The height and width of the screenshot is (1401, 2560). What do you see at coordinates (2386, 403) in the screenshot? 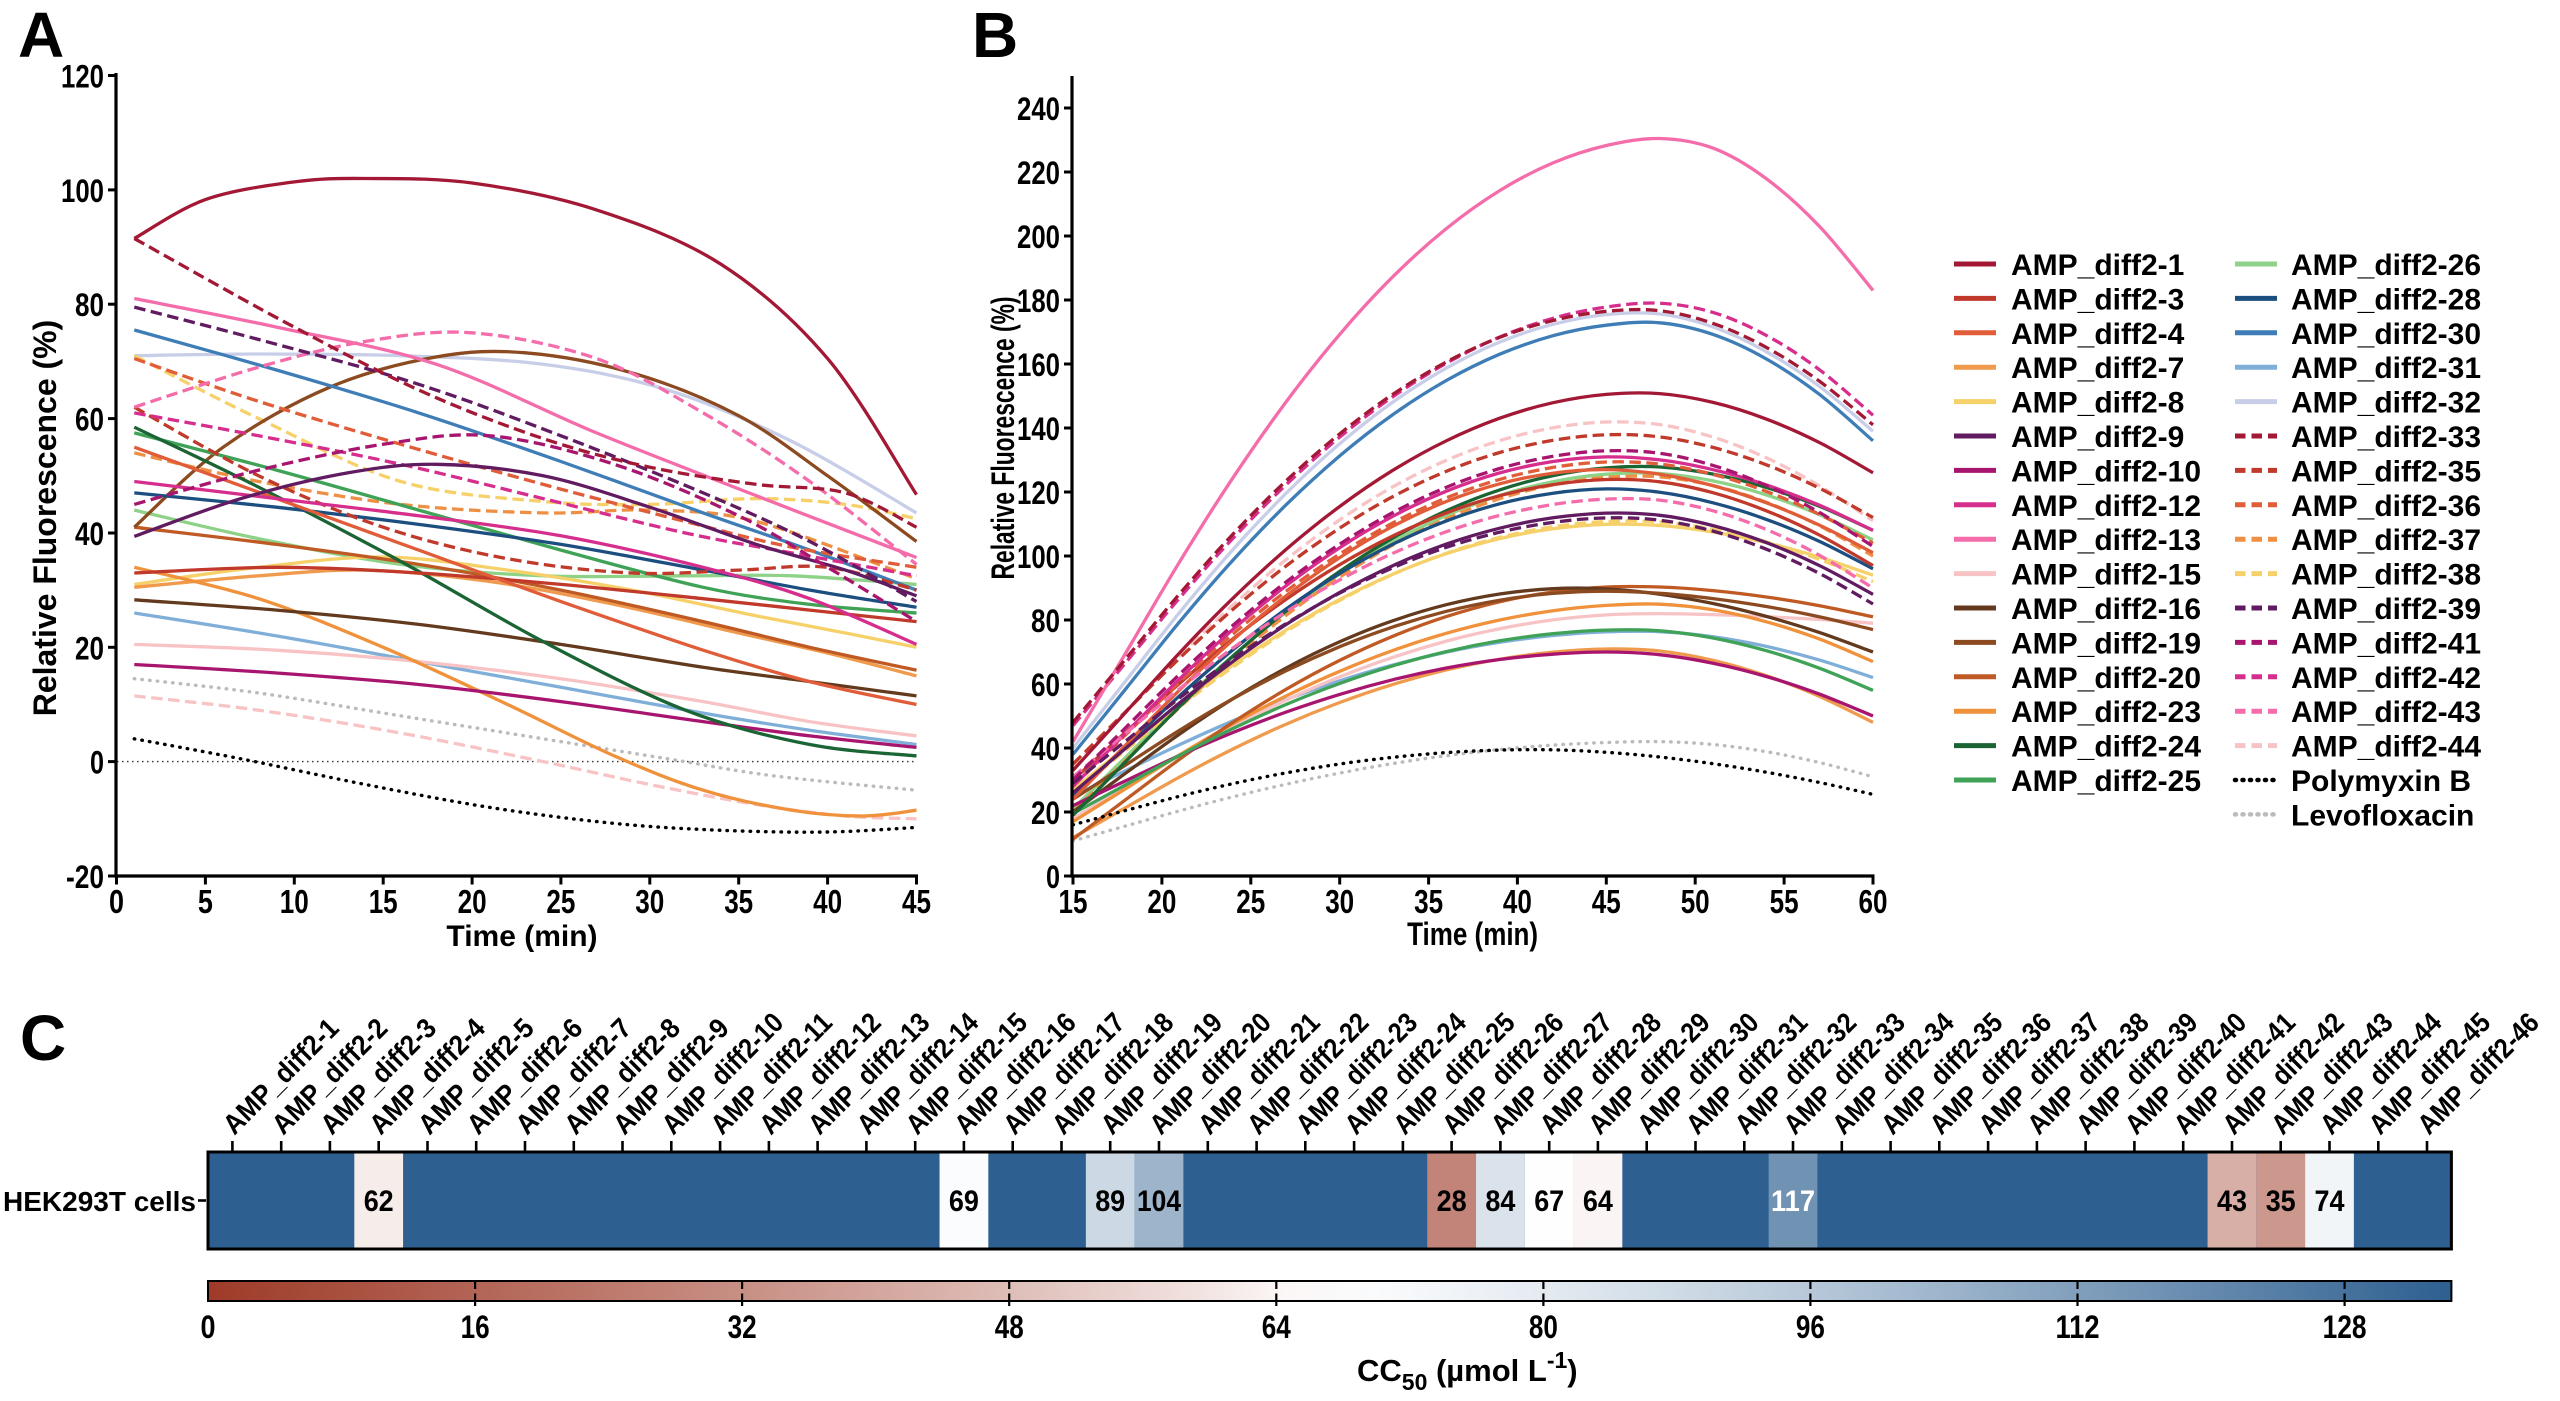
I see `svg-text: AMP_diff2-32` at bounding box center [2386, 403].